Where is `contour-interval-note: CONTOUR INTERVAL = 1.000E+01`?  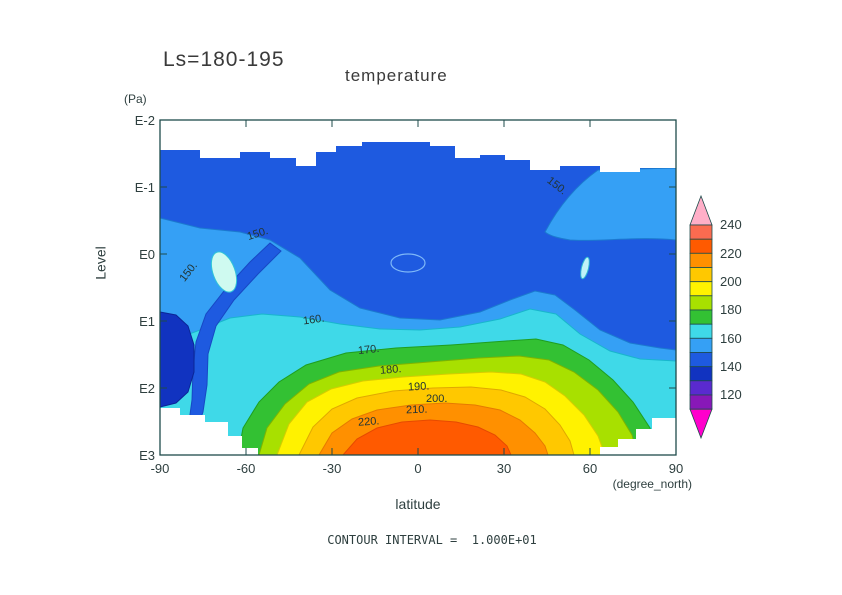 contour-interval-note: CONTOUR INTERVAL = 1.000E+01 is located at coordinates (432, 540).